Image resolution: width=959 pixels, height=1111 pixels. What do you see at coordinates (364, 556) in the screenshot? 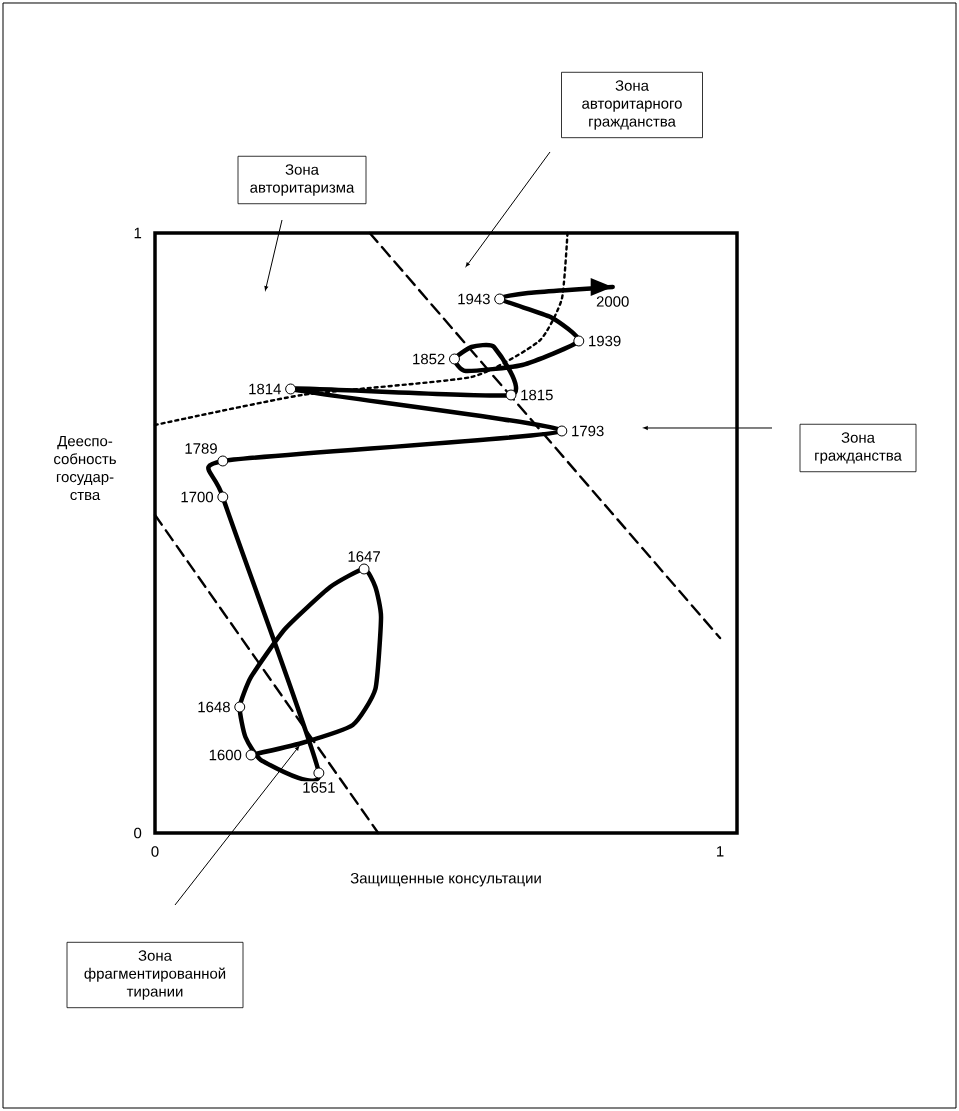
I see `annotation: 1647` at bounding box center [364, 556].